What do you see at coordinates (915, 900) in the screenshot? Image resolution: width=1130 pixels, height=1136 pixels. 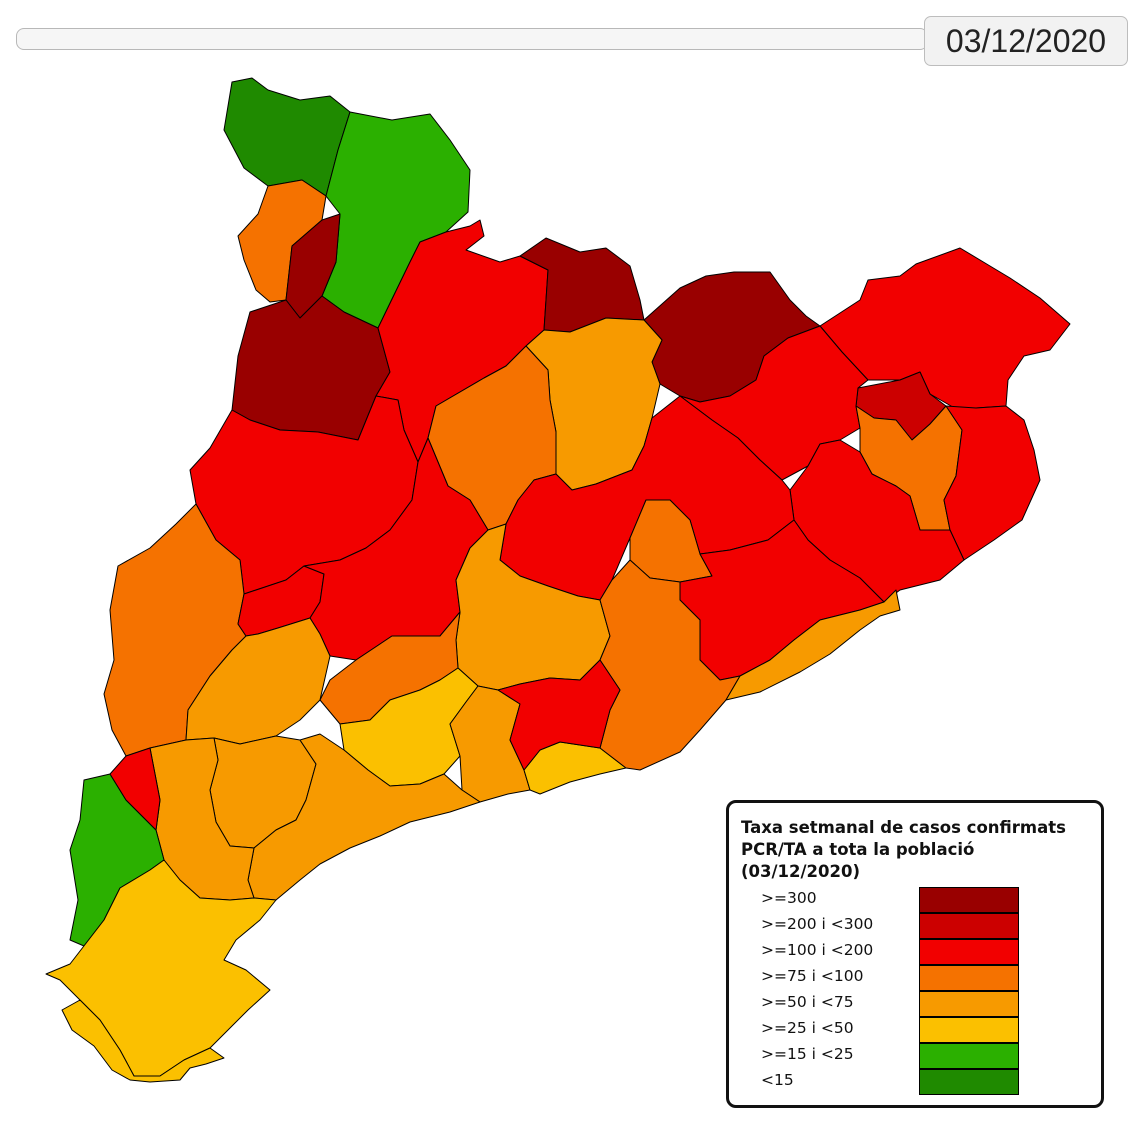 I see `legend-row: >=300` at bounding box center [915, 900].